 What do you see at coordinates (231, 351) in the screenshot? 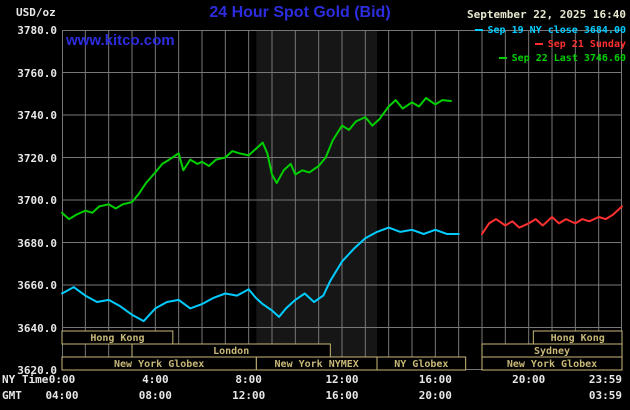
I see `session-label: London` at bounding box center [231, 351].